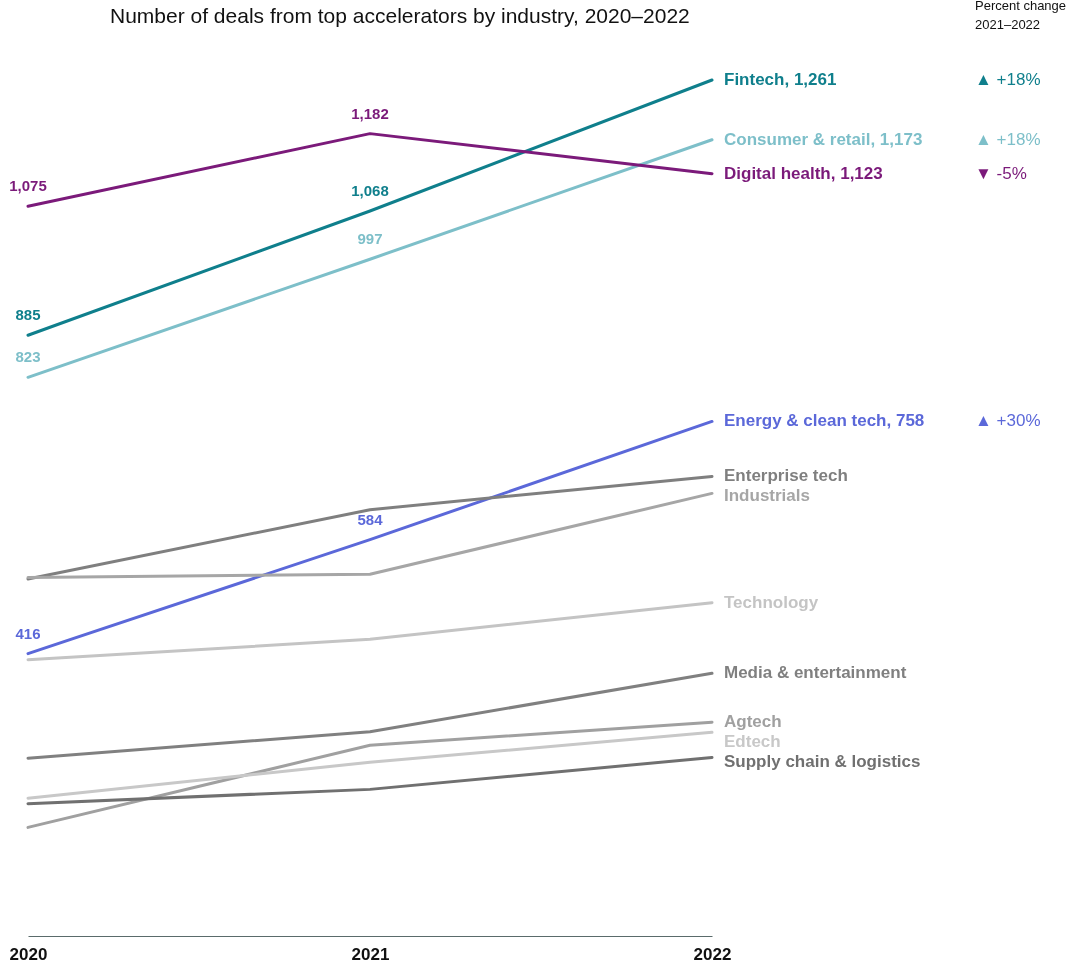 The image size is (1088, 972). What do you see at coordinates (400, 15) in the screenshot?
I see `chart-title: Number of deals from top accelerators by industry, 2020–2022` at bounding box center [400, 15].